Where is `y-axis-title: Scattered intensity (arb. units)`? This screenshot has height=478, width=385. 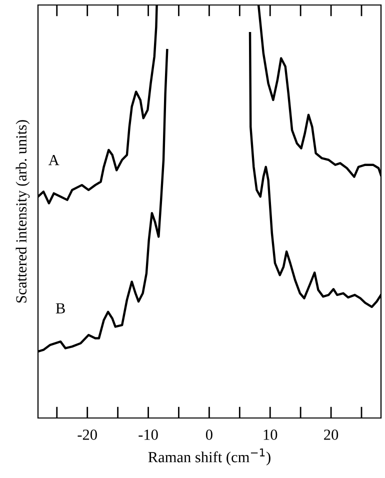 y-axis-title: Scattered intensity (arb. units) is located at coordinates (23, 211).